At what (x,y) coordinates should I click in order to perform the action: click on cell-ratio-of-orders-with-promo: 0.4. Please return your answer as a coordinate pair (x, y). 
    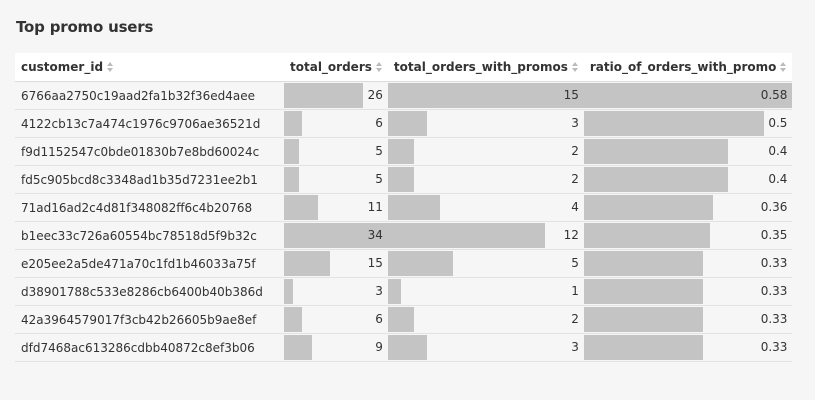
    Looking at the image, I should click on (688, 179).